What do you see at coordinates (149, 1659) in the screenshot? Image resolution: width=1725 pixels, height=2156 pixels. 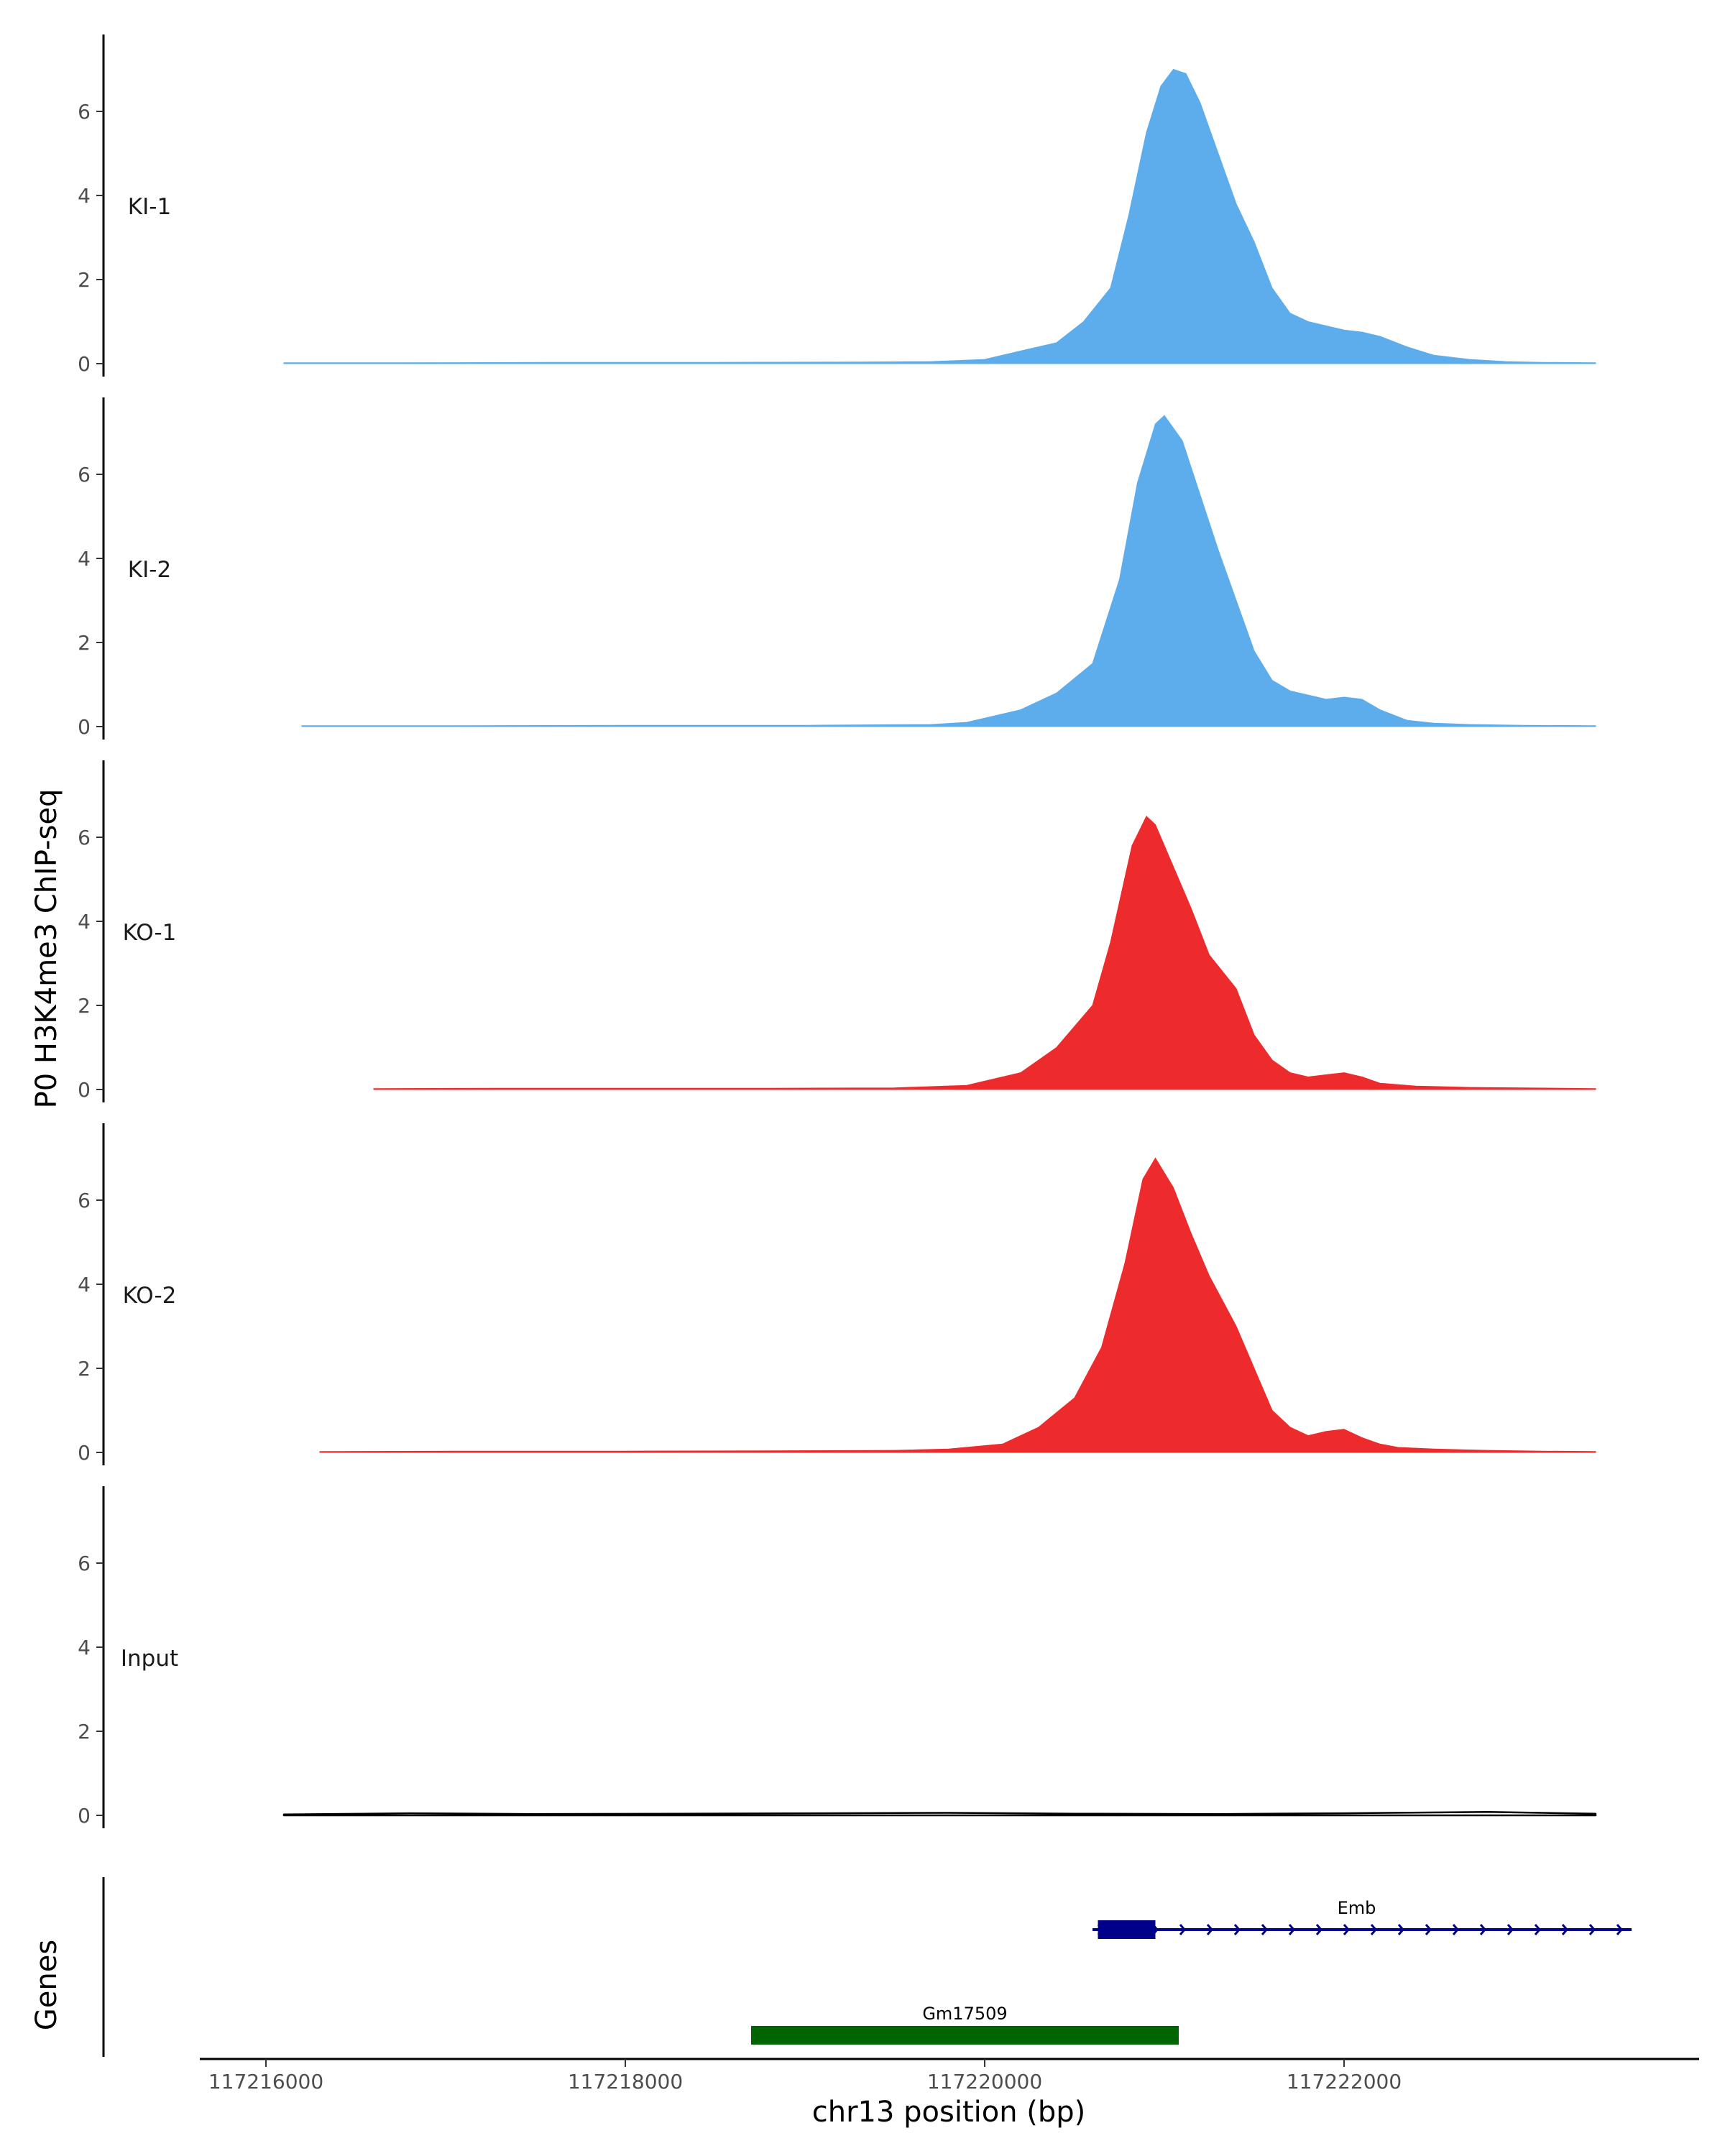 I see `track-label: Input` at bounding box center [149, 1659].